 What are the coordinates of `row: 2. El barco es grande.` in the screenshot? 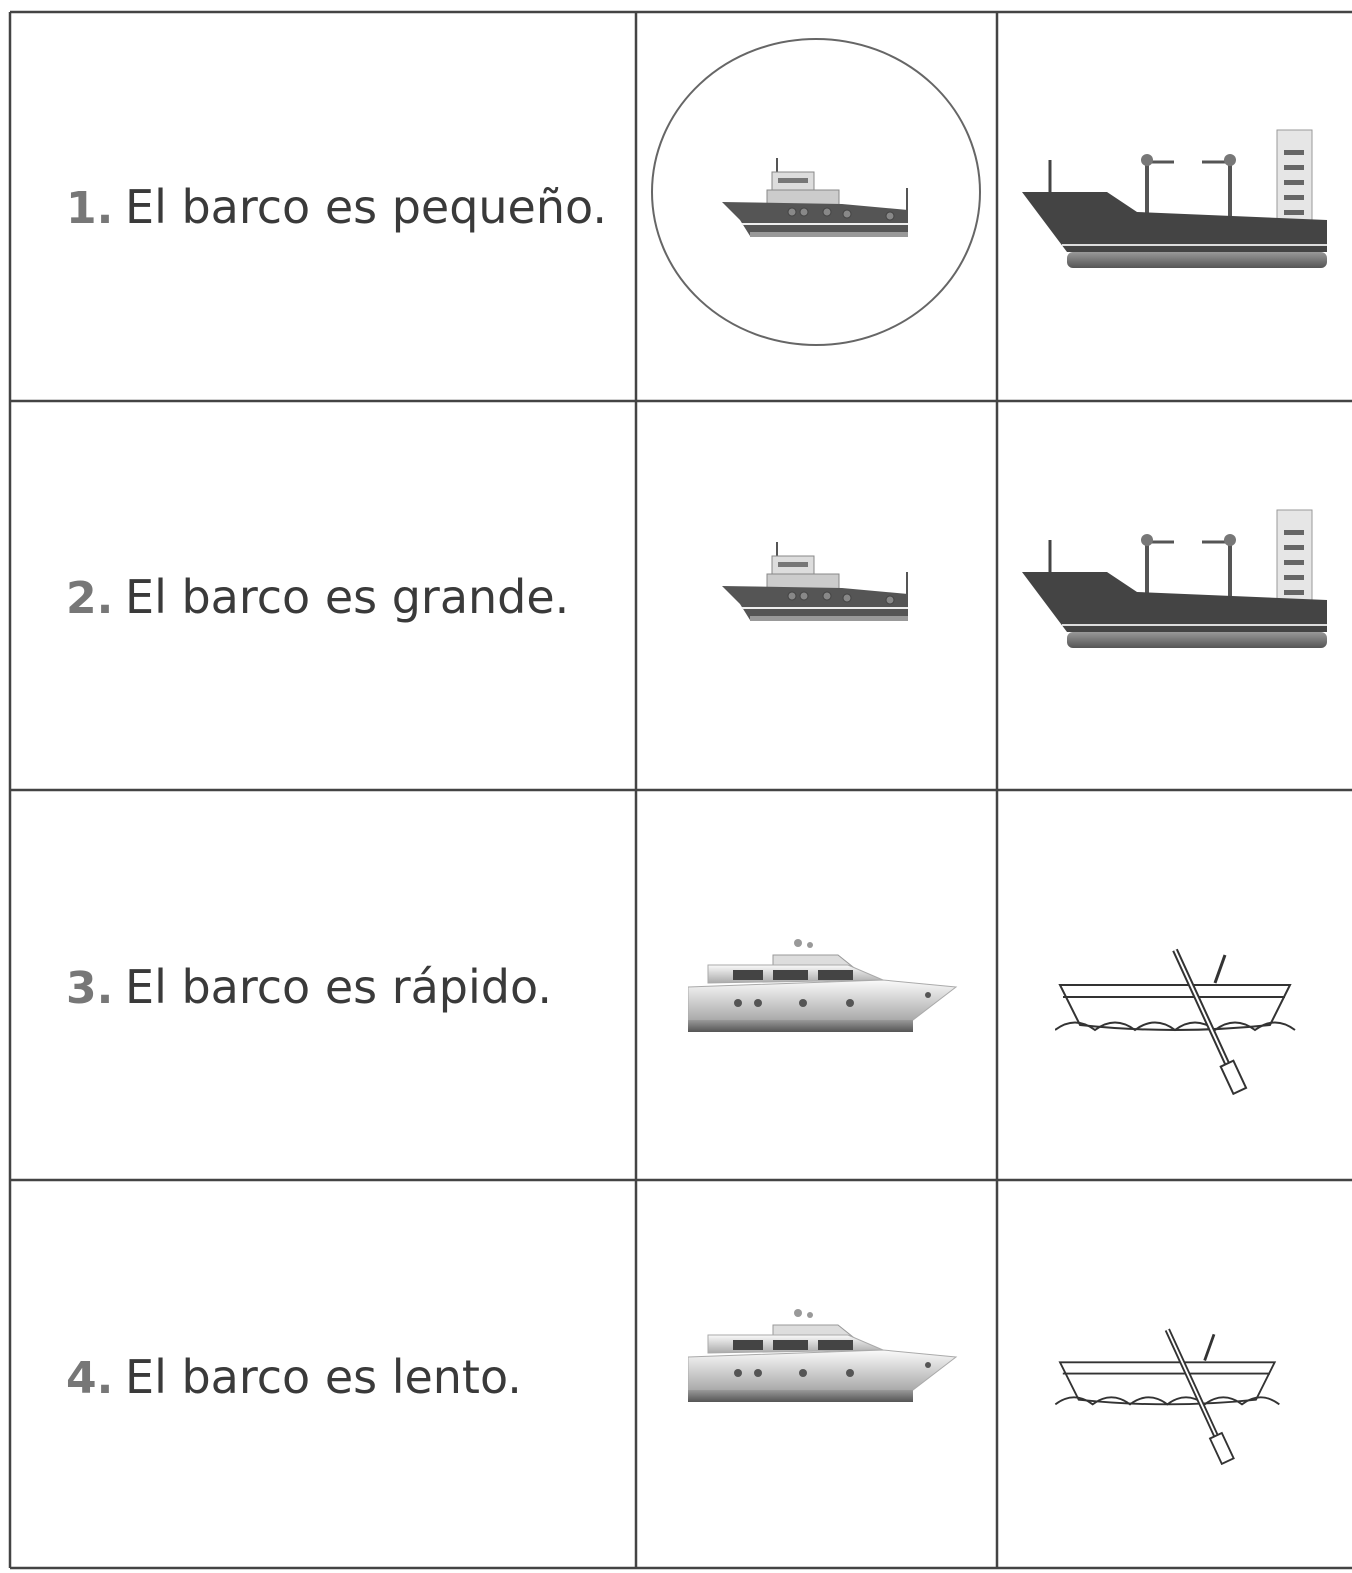 It's located at (697, 579).